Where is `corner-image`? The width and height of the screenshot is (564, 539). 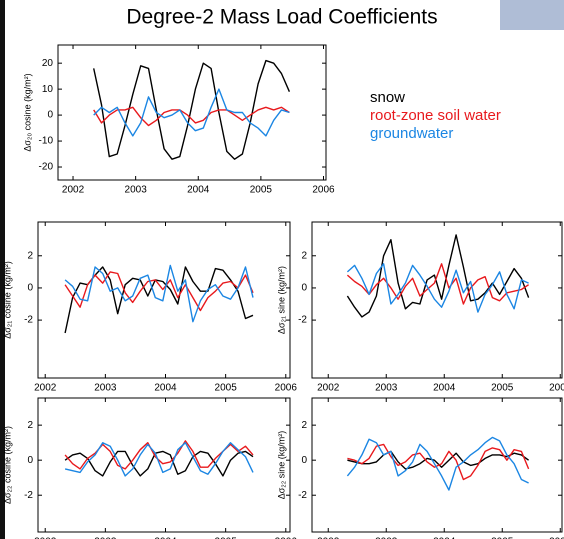 corner-image is located at coordinates (532, 15).